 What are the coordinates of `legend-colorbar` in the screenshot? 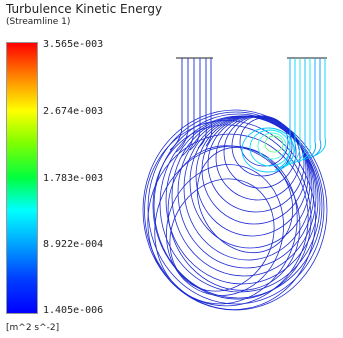 It's located at (22, 178).